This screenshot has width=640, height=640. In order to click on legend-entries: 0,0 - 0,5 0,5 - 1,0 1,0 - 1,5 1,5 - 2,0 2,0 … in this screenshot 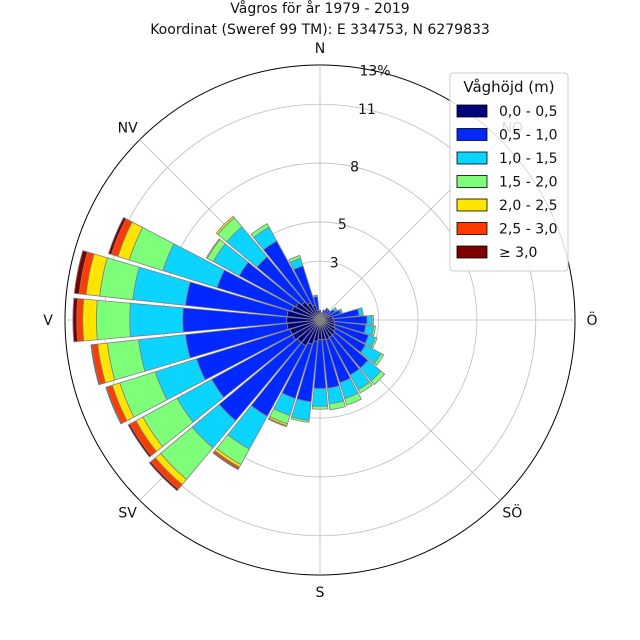, I will do `click(506, 182)`.